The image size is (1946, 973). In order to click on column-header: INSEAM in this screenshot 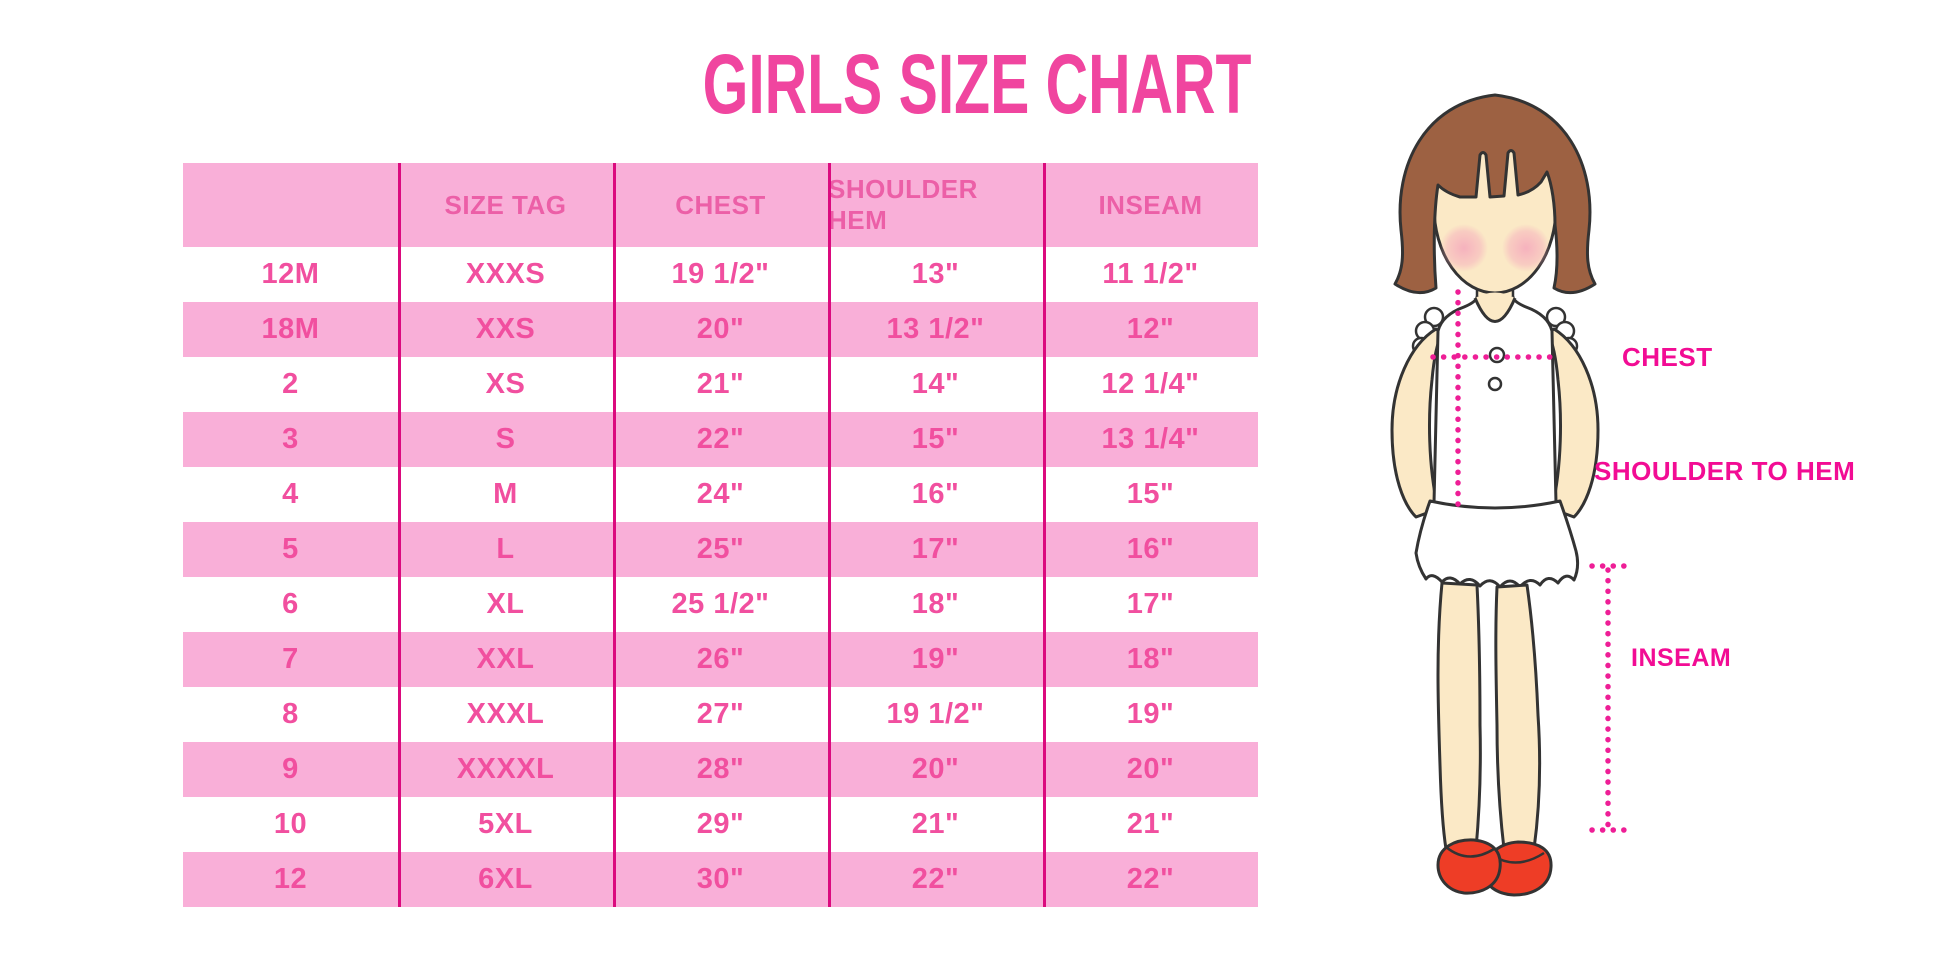, I will do `click(1150, 204)`.